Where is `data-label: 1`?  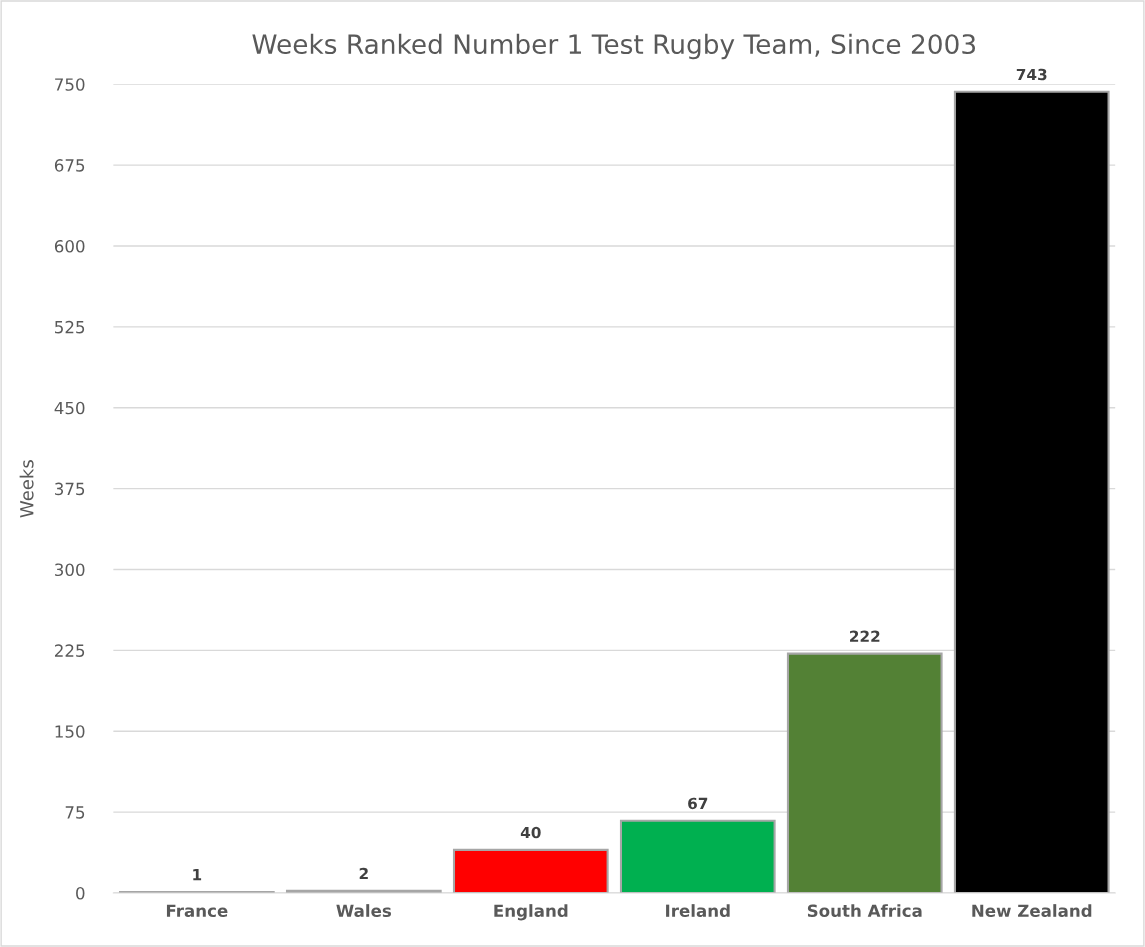
data-label: 1 is located at coordinates (197, 875).